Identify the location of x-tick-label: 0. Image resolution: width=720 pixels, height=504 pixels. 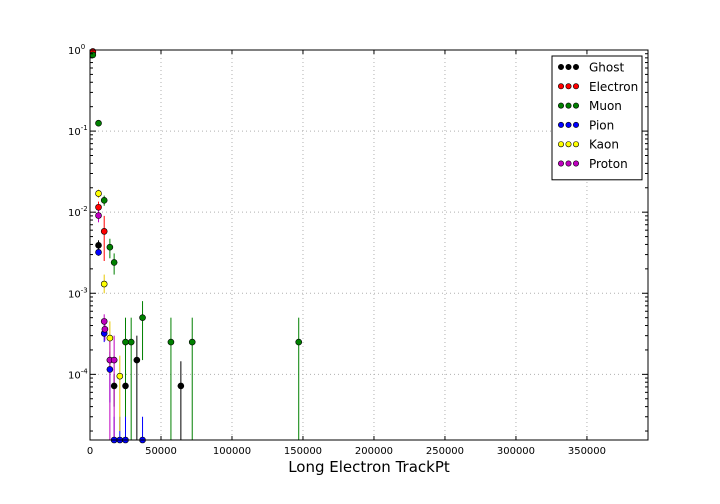
(90, 451).